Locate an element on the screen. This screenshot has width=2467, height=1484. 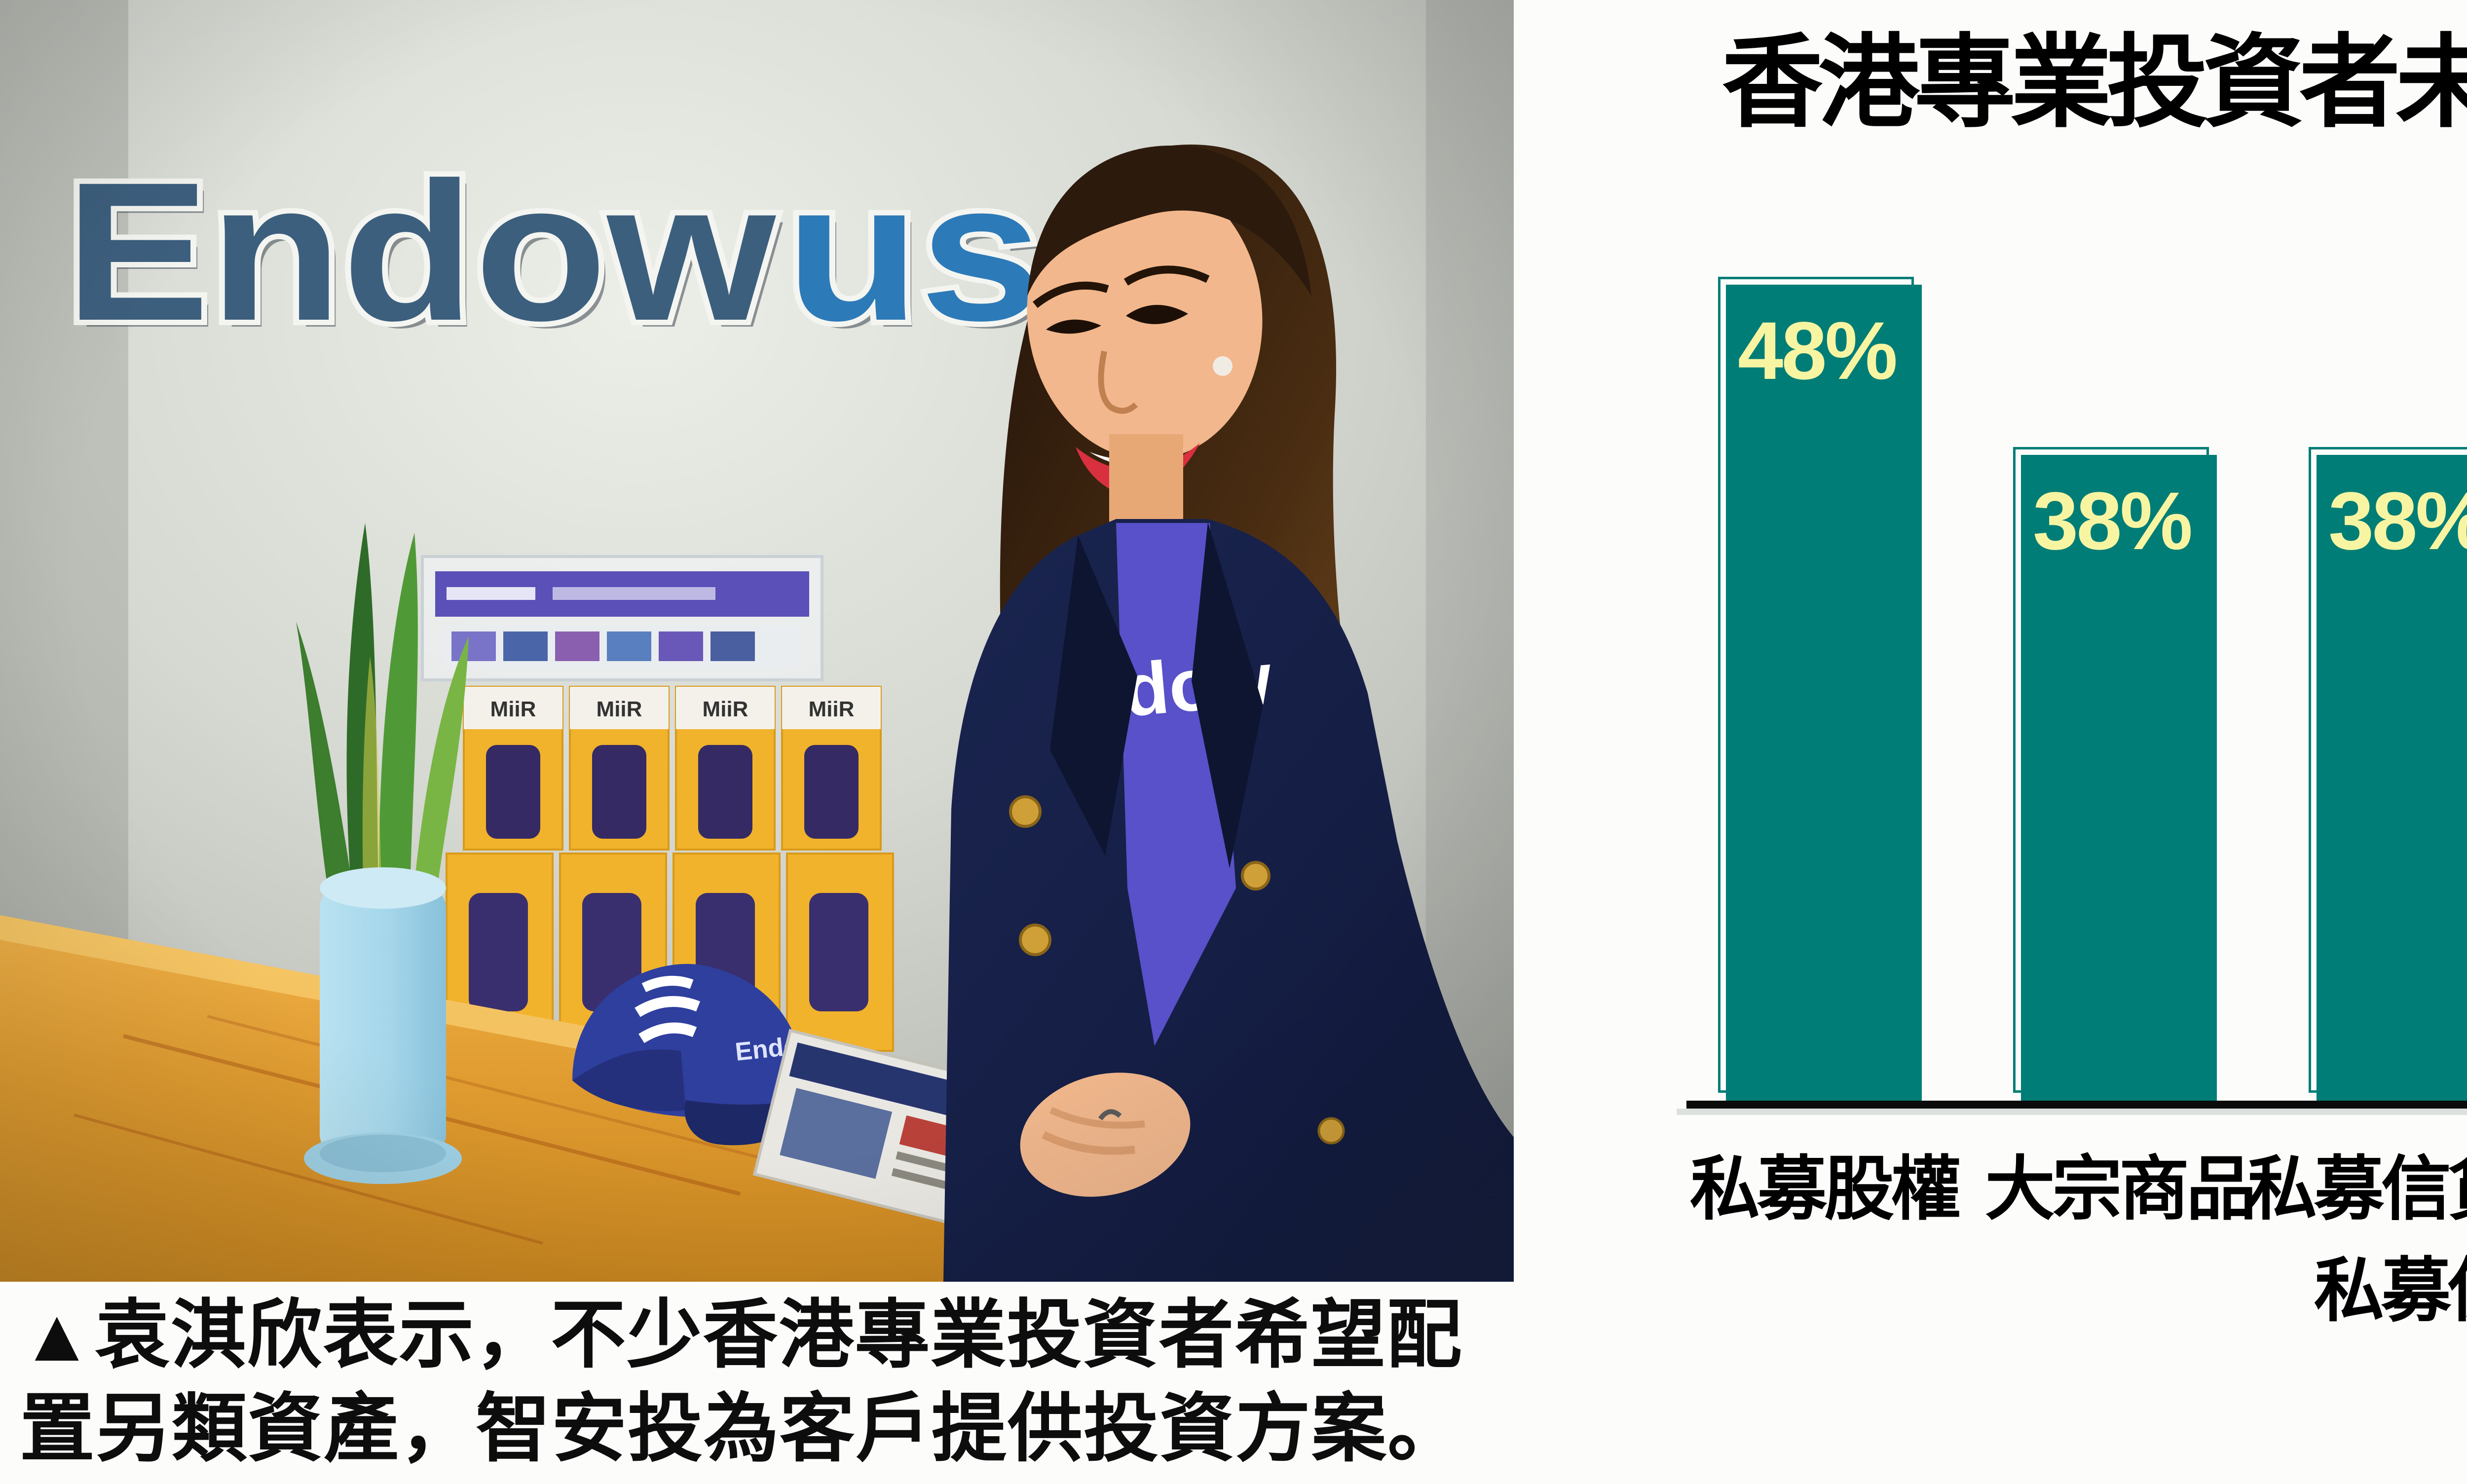
bar-group-3: 38% is located at coordinates (2388, 774).